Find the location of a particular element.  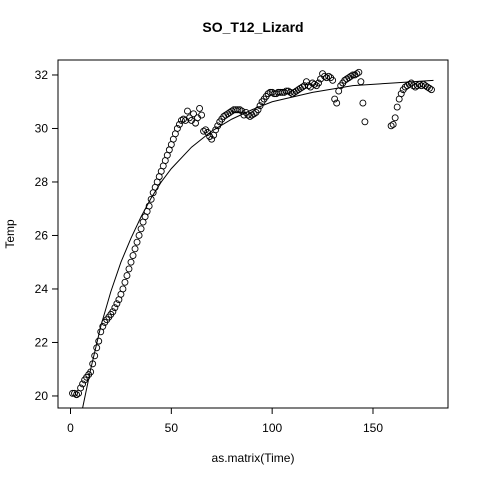

x-tick-label: 50 is located at coordinates (172, 428).